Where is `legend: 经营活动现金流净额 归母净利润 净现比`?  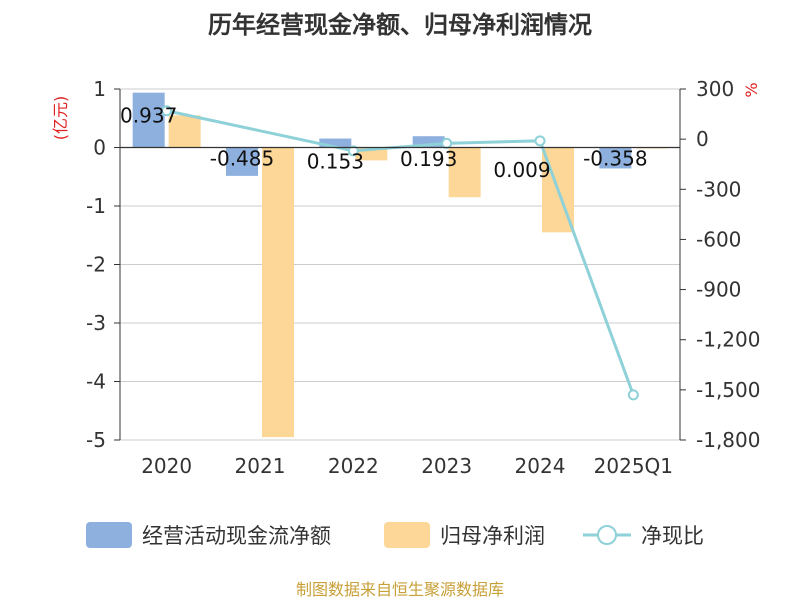 legend: 经营活动现金流净额 归母净利润 净现比 is located at coordinates (395, 535).